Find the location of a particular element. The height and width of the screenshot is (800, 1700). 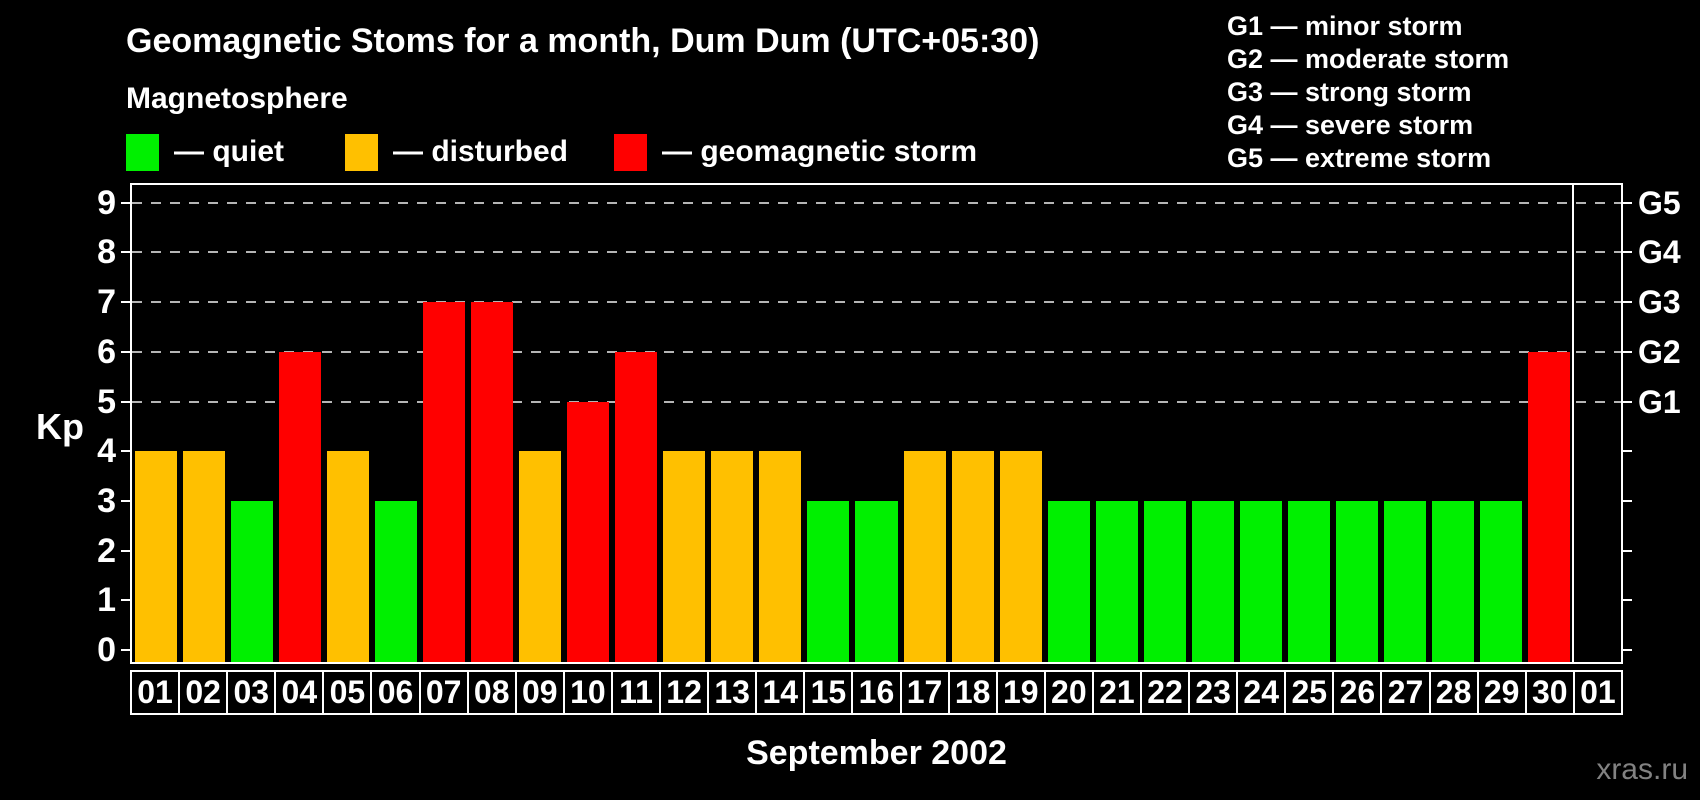

day-label-cell-02: 02 is located at coordinates (203, 692).